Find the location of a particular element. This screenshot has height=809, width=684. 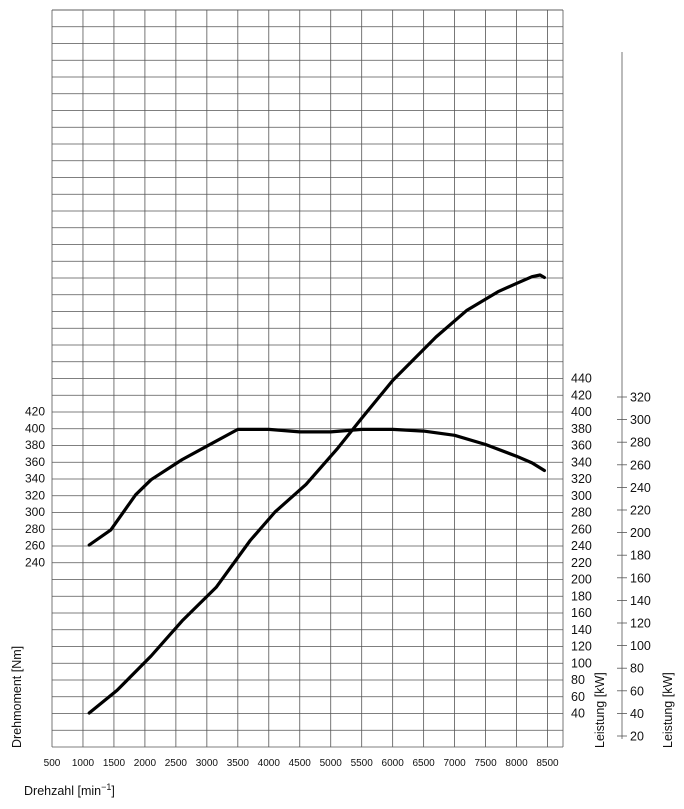

x-tick-label: 3000 is located at coordinates (207, 763).